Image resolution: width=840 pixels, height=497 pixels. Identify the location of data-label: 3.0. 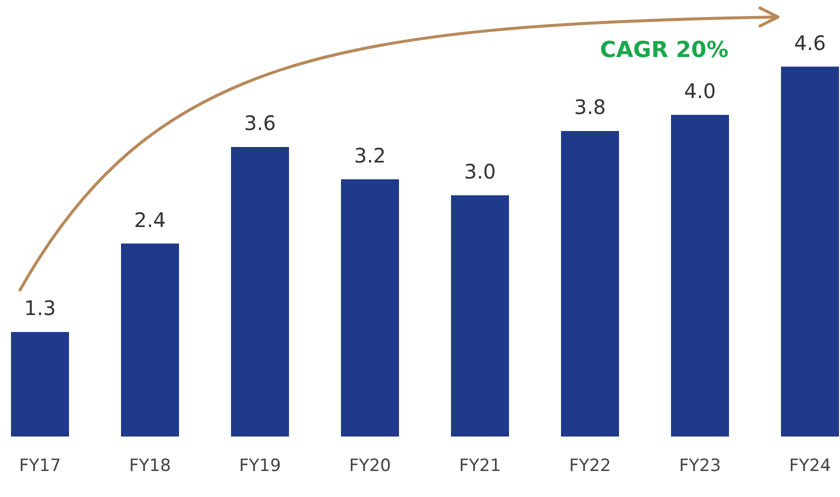
(480, 172).